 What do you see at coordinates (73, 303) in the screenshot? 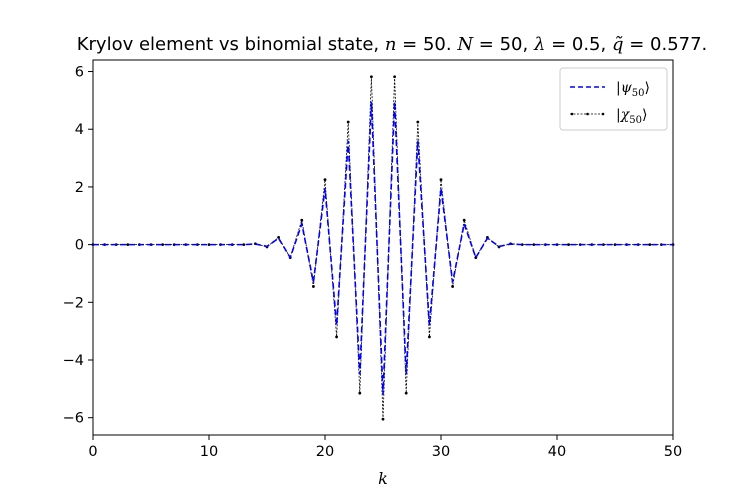
I see `y-tick-label: −2` at bounding box center [73, 303].